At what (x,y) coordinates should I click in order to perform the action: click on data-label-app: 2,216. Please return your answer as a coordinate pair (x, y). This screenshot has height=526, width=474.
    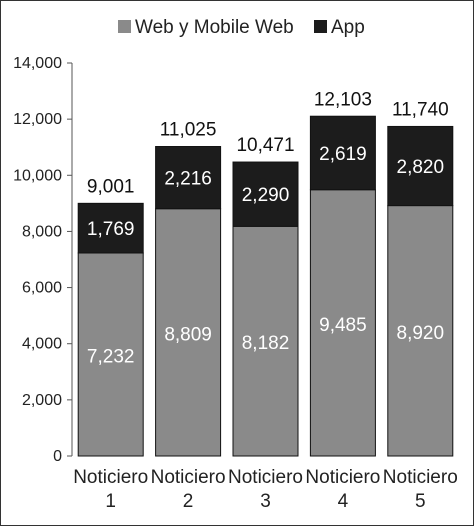
    Looking at the image, I should click on (188, 179).